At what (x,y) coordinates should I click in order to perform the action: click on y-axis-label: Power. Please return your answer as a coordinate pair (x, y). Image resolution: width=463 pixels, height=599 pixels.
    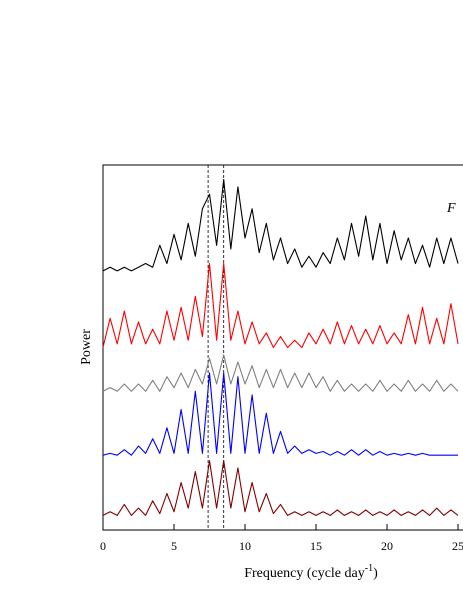
    Looking at the image, I should click on (86, 347).